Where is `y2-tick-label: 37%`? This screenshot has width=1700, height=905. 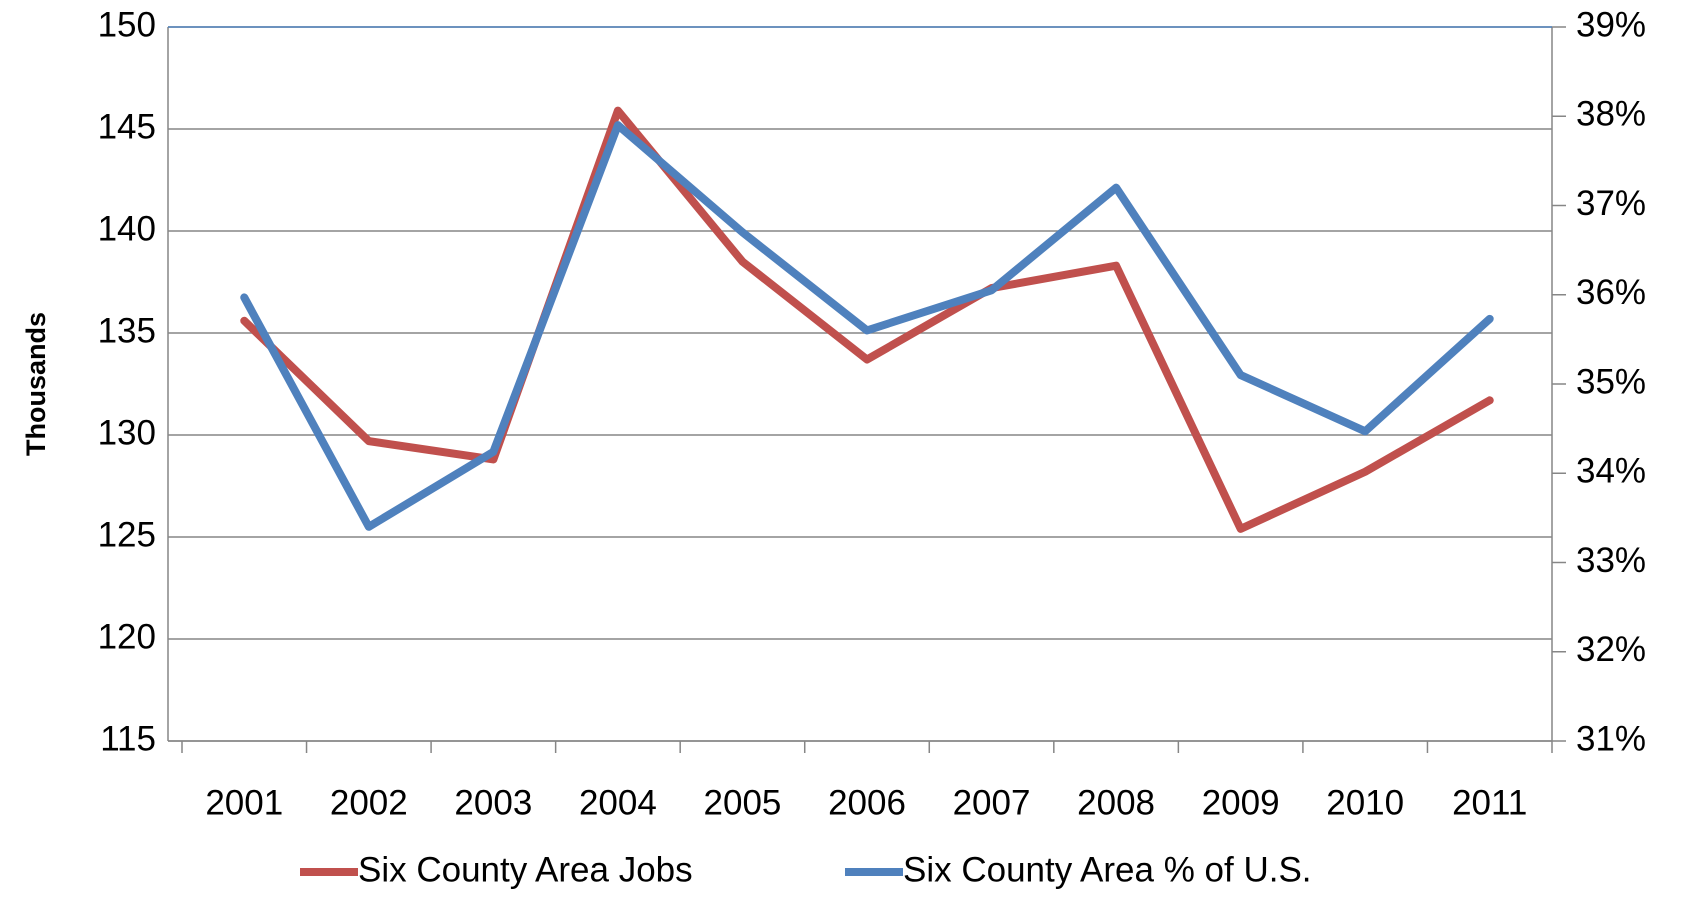
y2-tick-label: 37% is located at coordinates (1611, 203).